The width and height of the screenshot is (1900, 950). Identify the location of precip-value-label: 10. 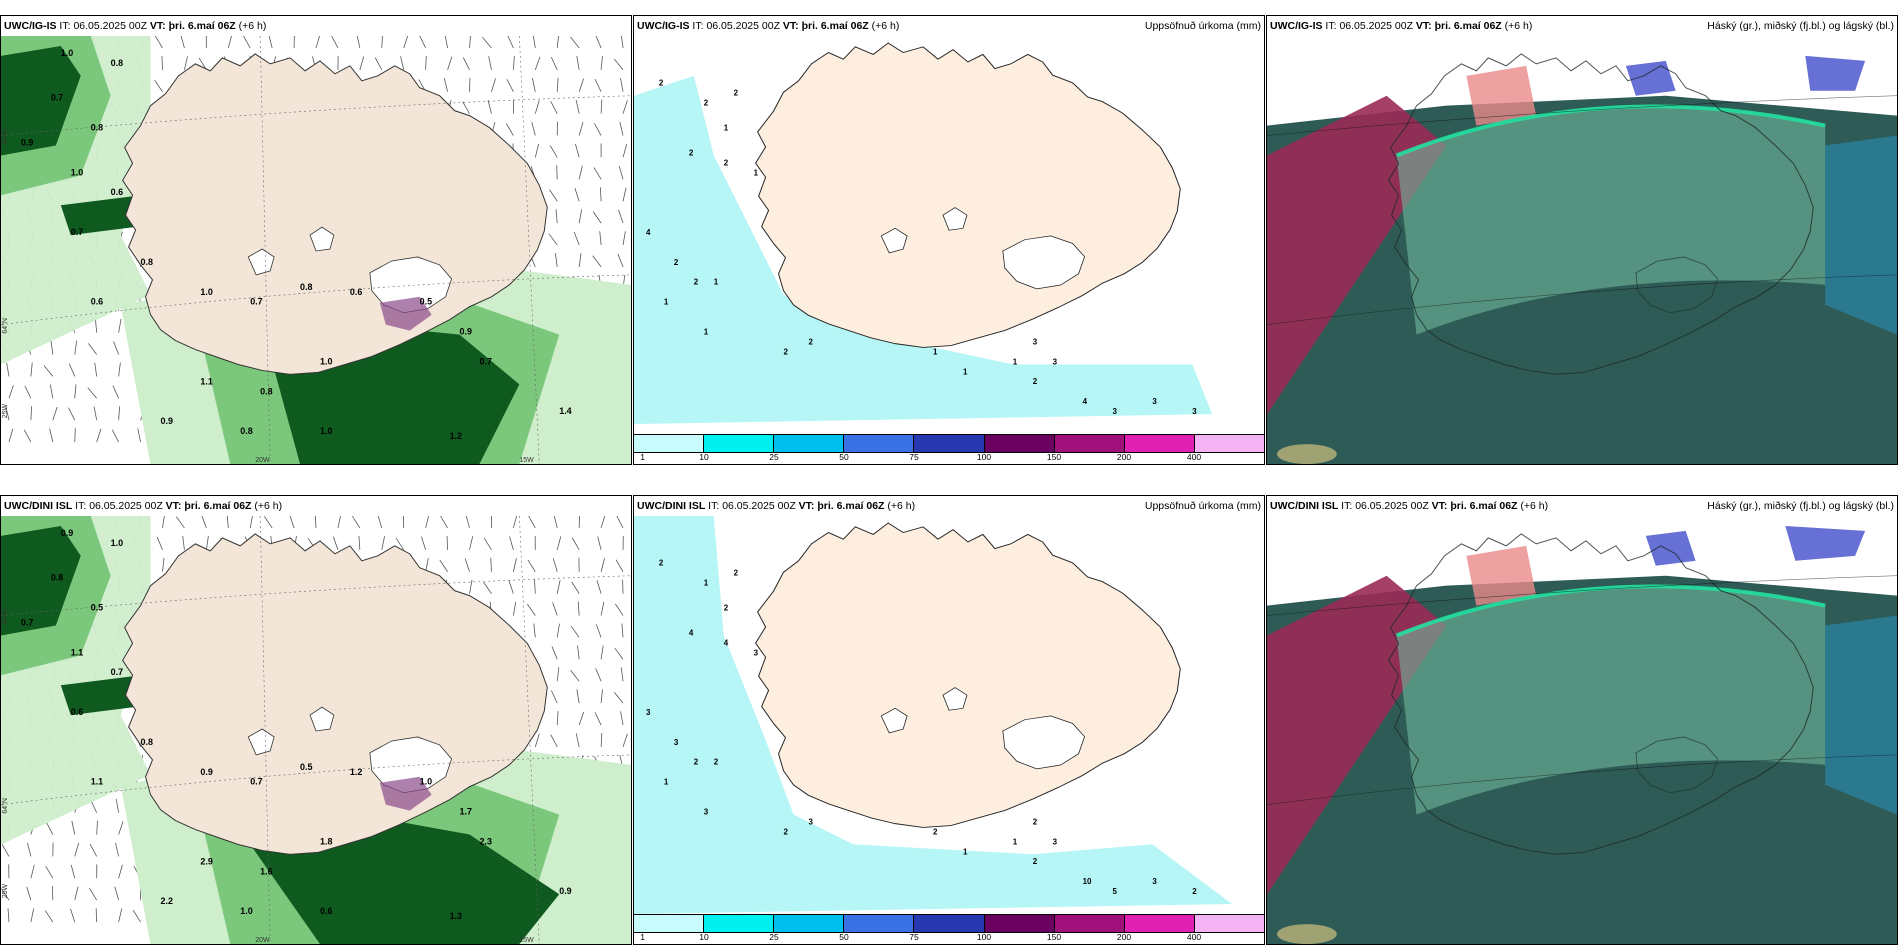
(1087, 881).